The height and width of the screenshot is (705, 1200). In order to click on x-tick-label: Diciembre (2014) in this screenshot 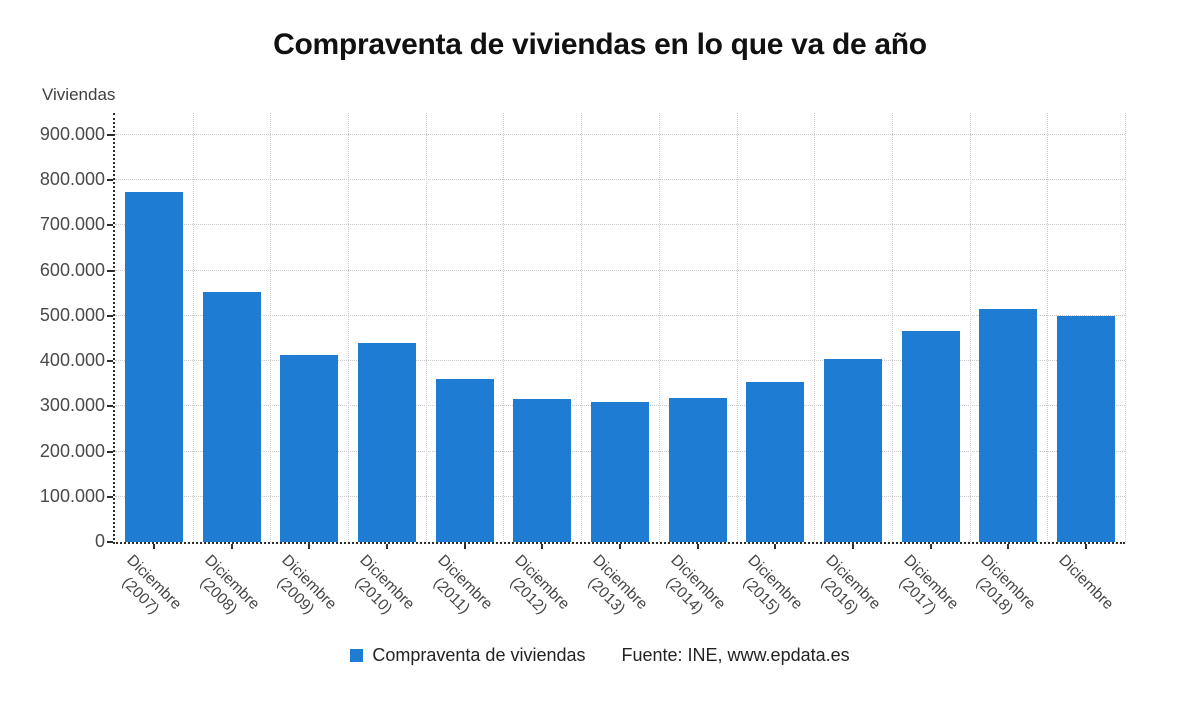, I will do `click(695, 584)`.